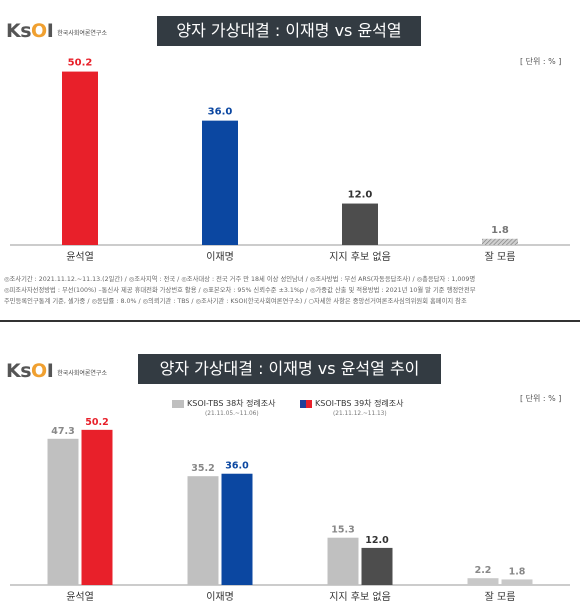  What do you see at coordinates (82, 373) in the screenshot?
I see `logo-subtitle-2: 한국사회여론연구소` at bounding box center [82, 373].